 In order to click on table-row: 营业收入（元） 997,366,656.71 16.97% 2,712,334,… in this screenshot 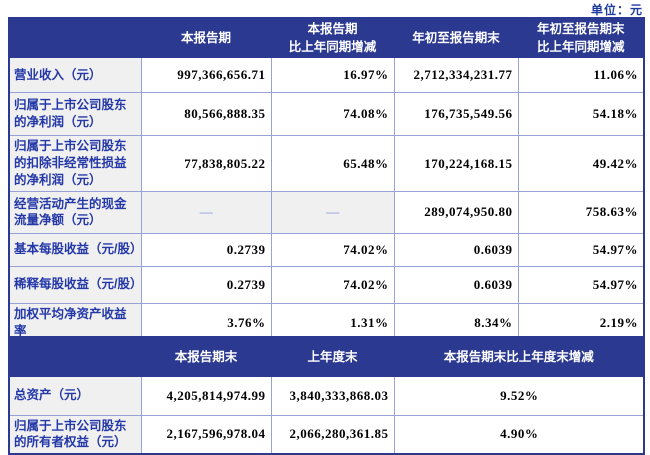, I will do `click(326, 75)`.